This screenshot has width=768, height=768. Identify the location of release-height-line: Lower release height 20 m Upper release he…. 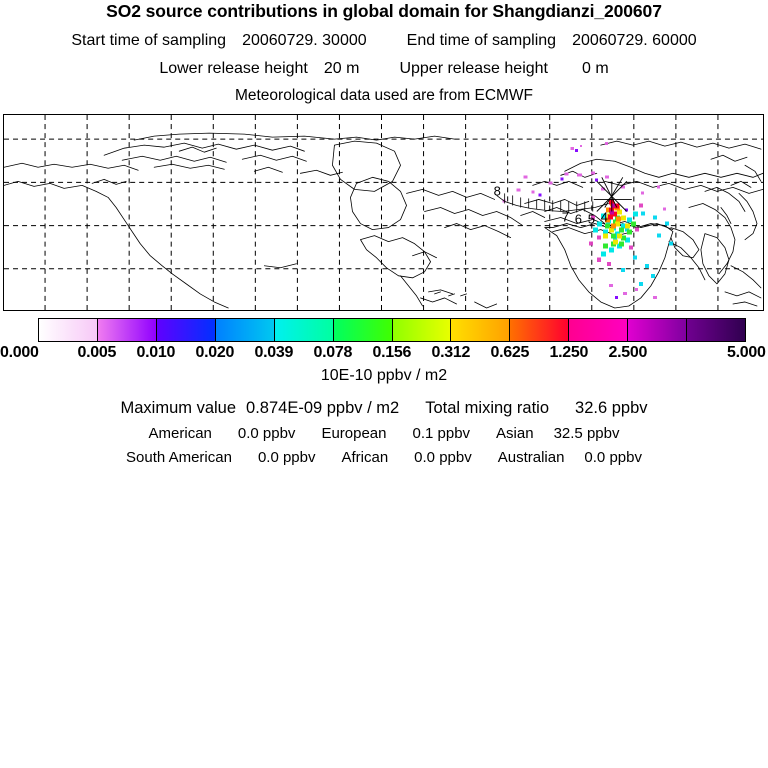
(384, 69).